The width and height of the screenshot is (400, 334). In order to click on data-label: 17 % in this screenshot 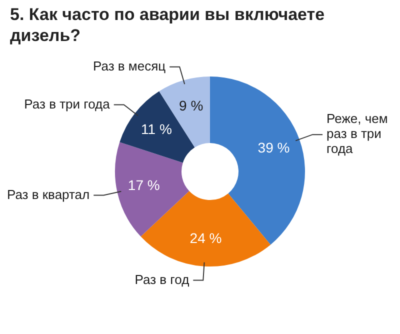, I will do `click(144, 185)`.